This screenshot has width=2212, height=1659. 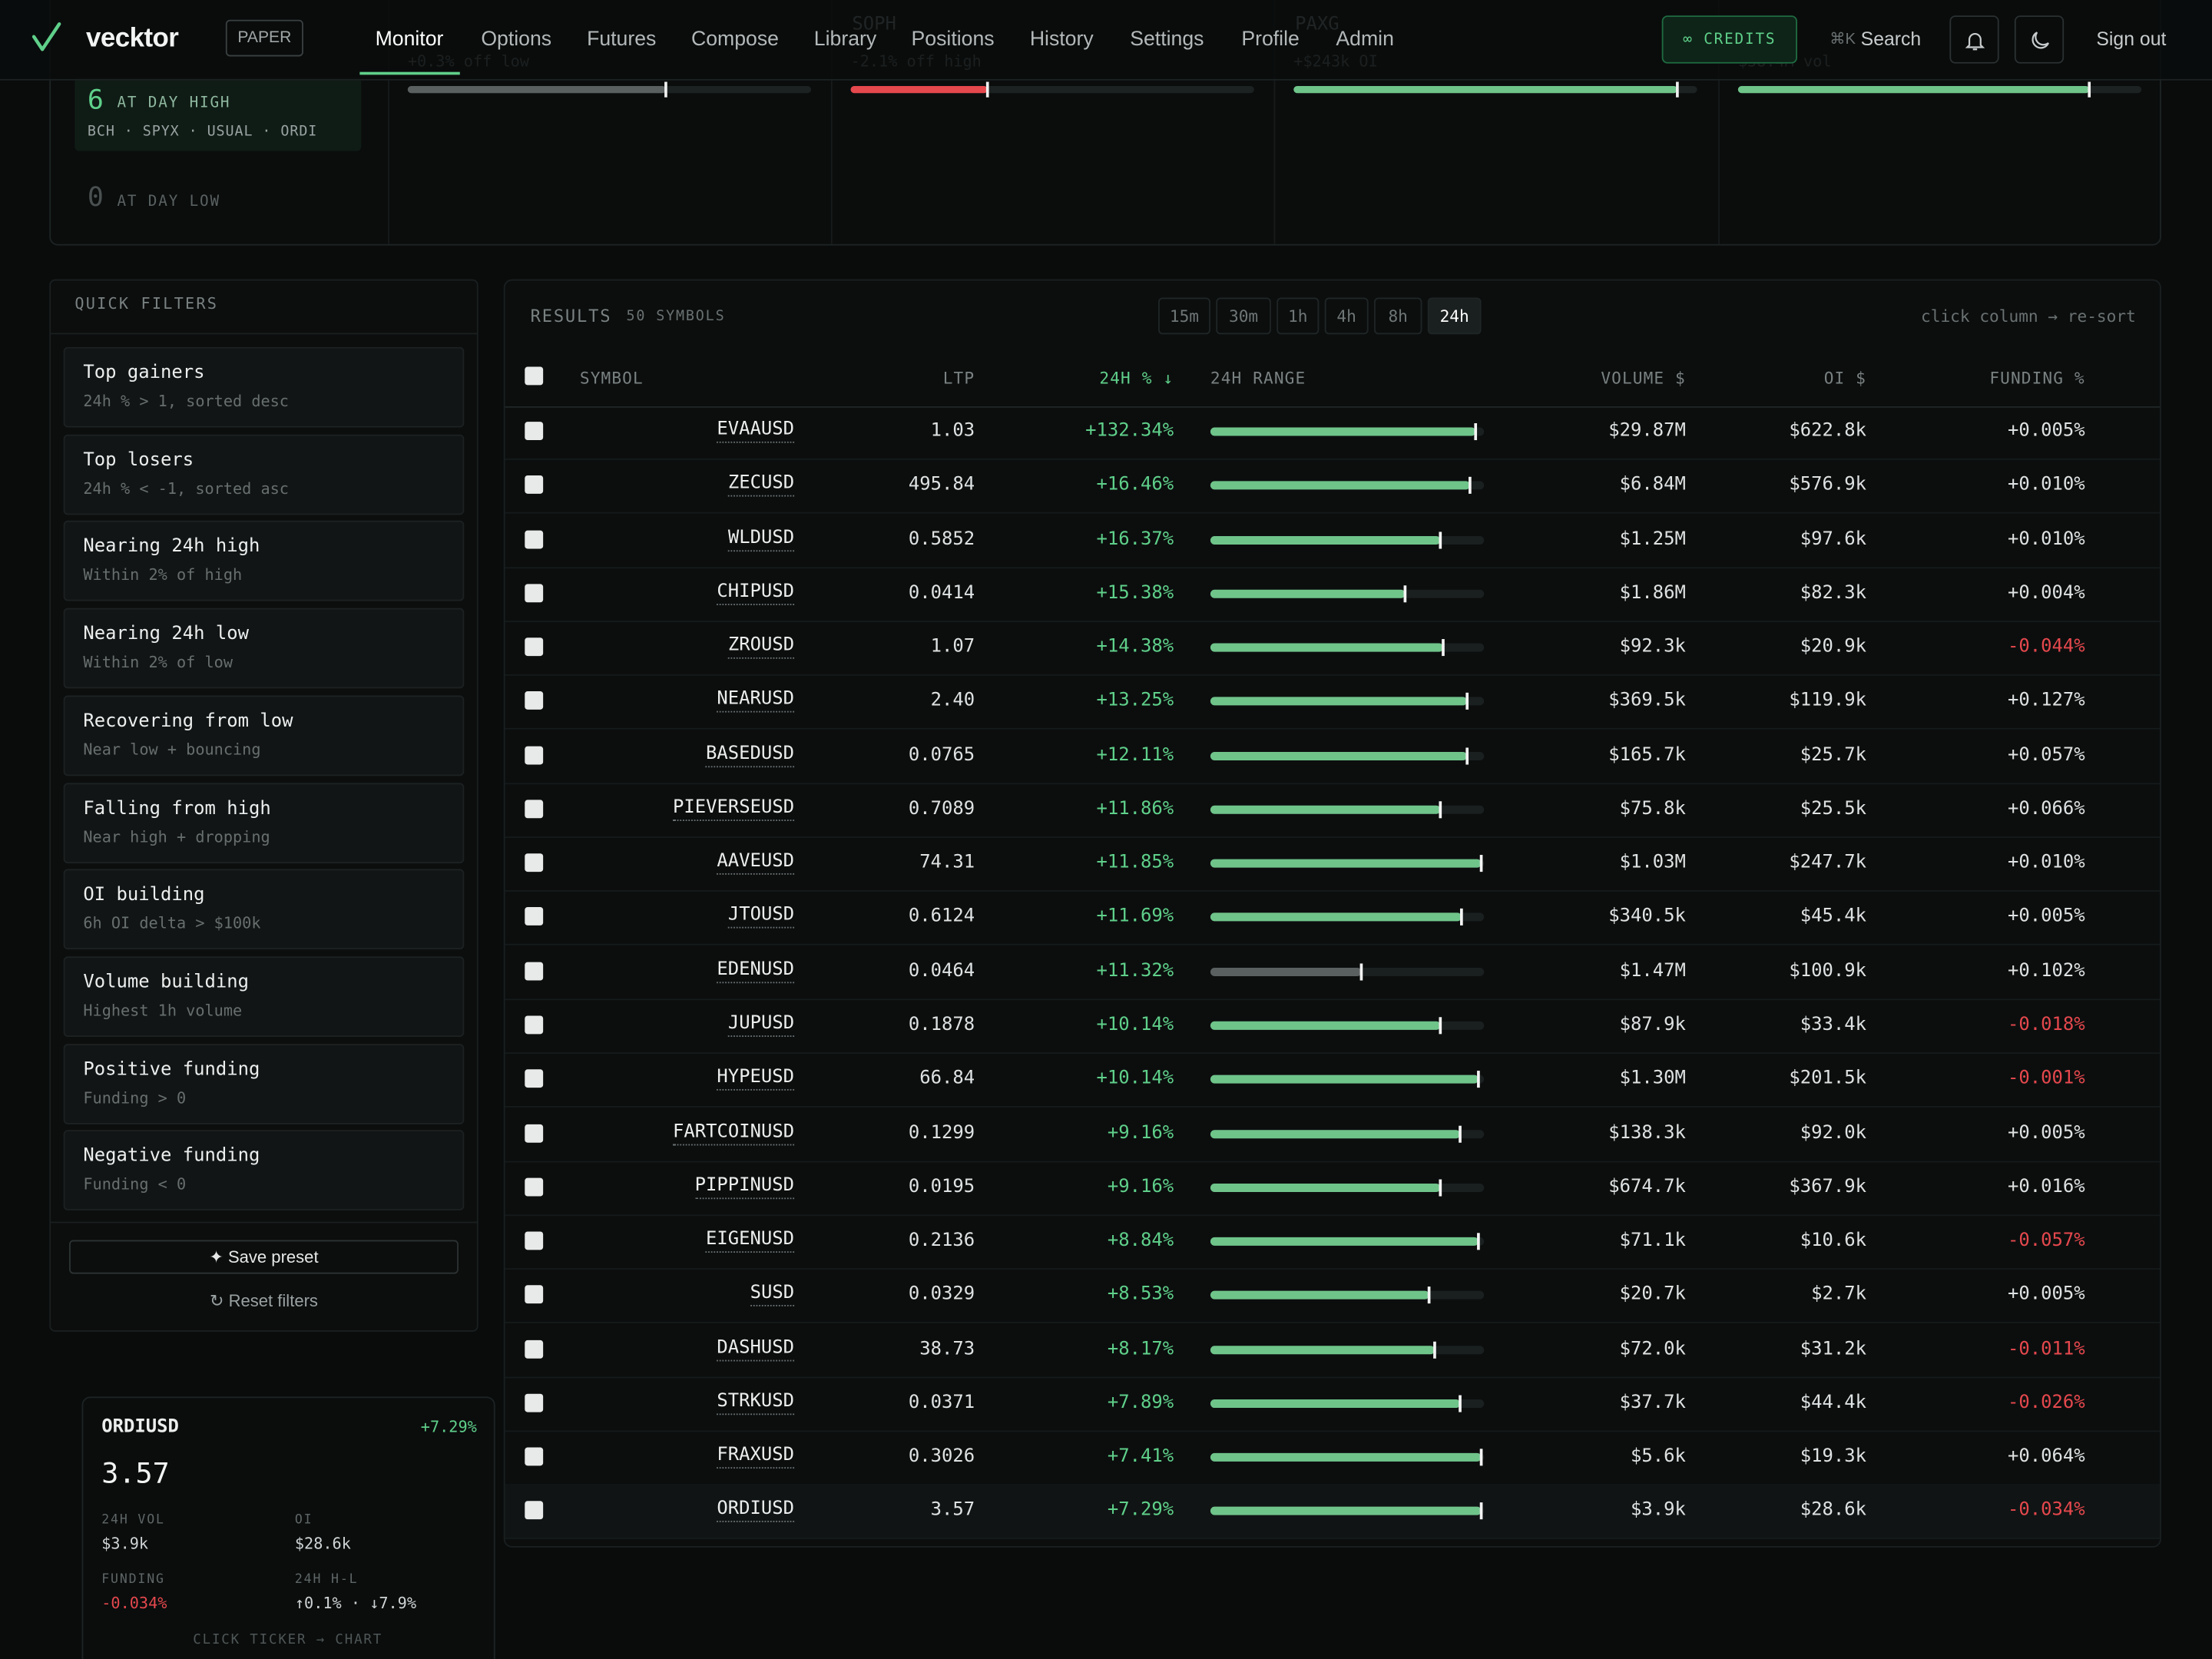 What do you see at coordinates (750, 1241) in the screenshot?
I see `symbol-link: EIGENUSD` at bounding box center [750, 1241].